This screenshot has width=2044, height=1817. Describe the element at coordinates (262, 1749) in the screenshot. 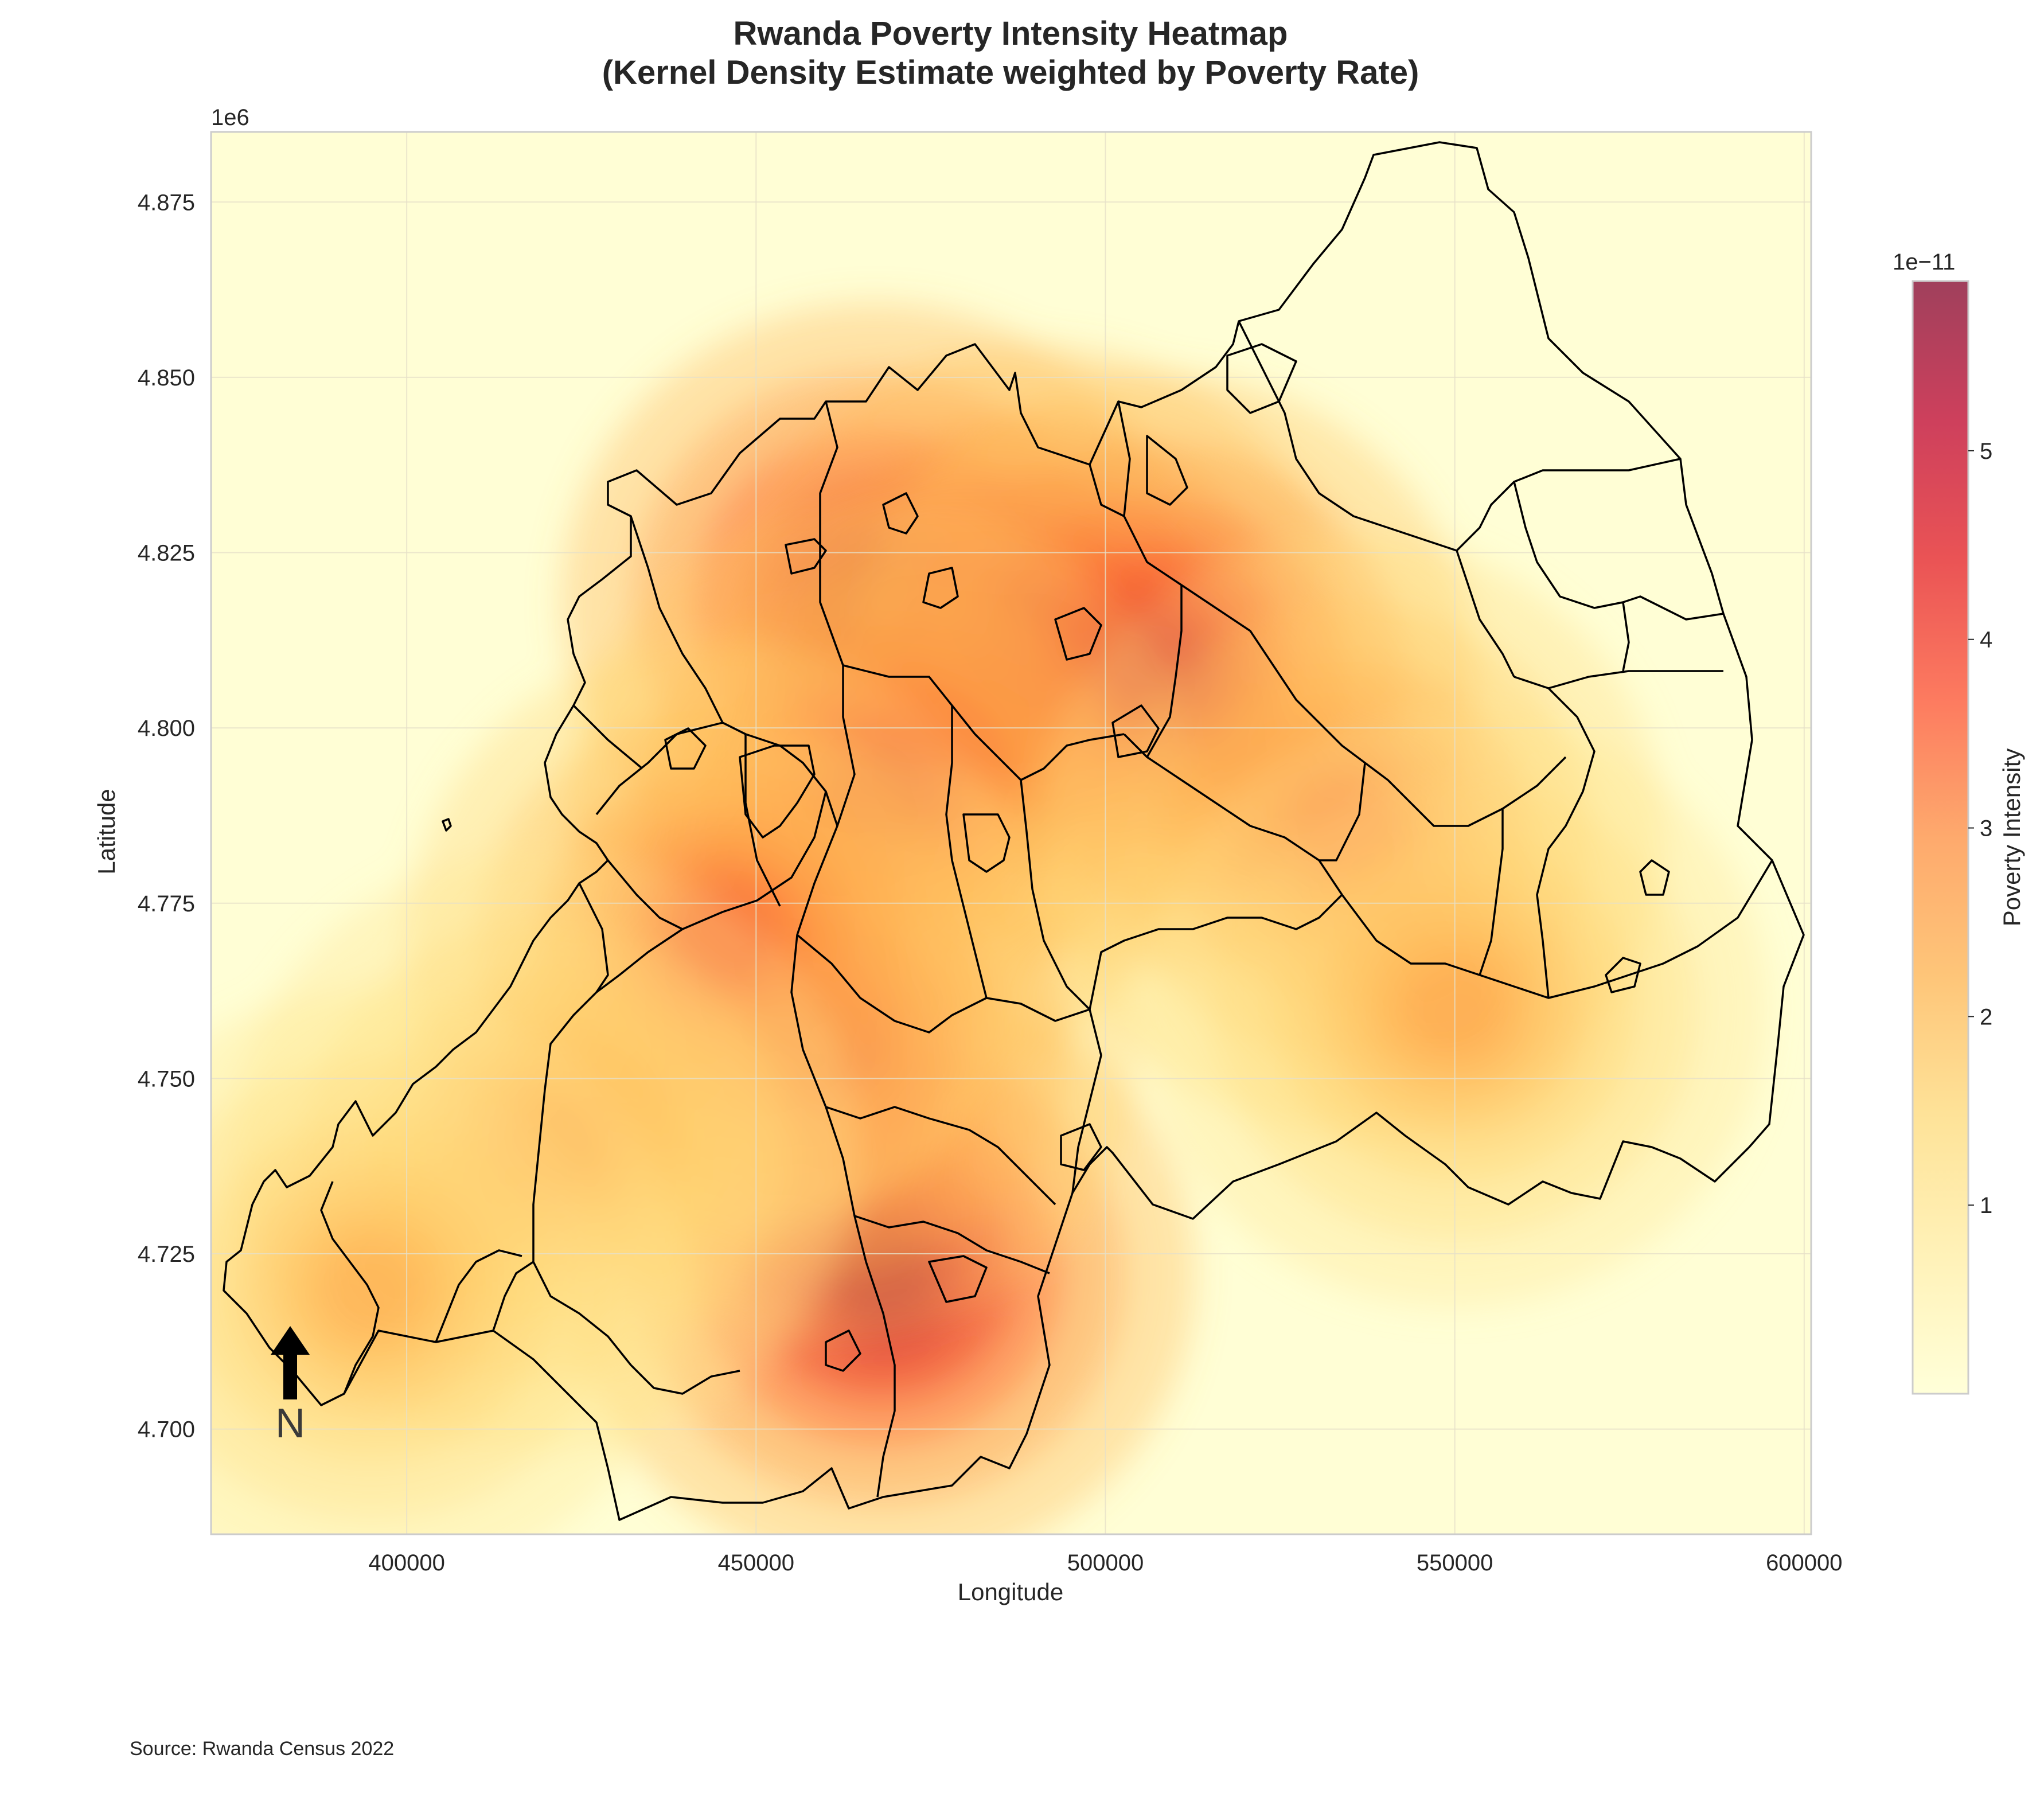

I see `source-note: Source: Rwanda Census 2022` at that location.